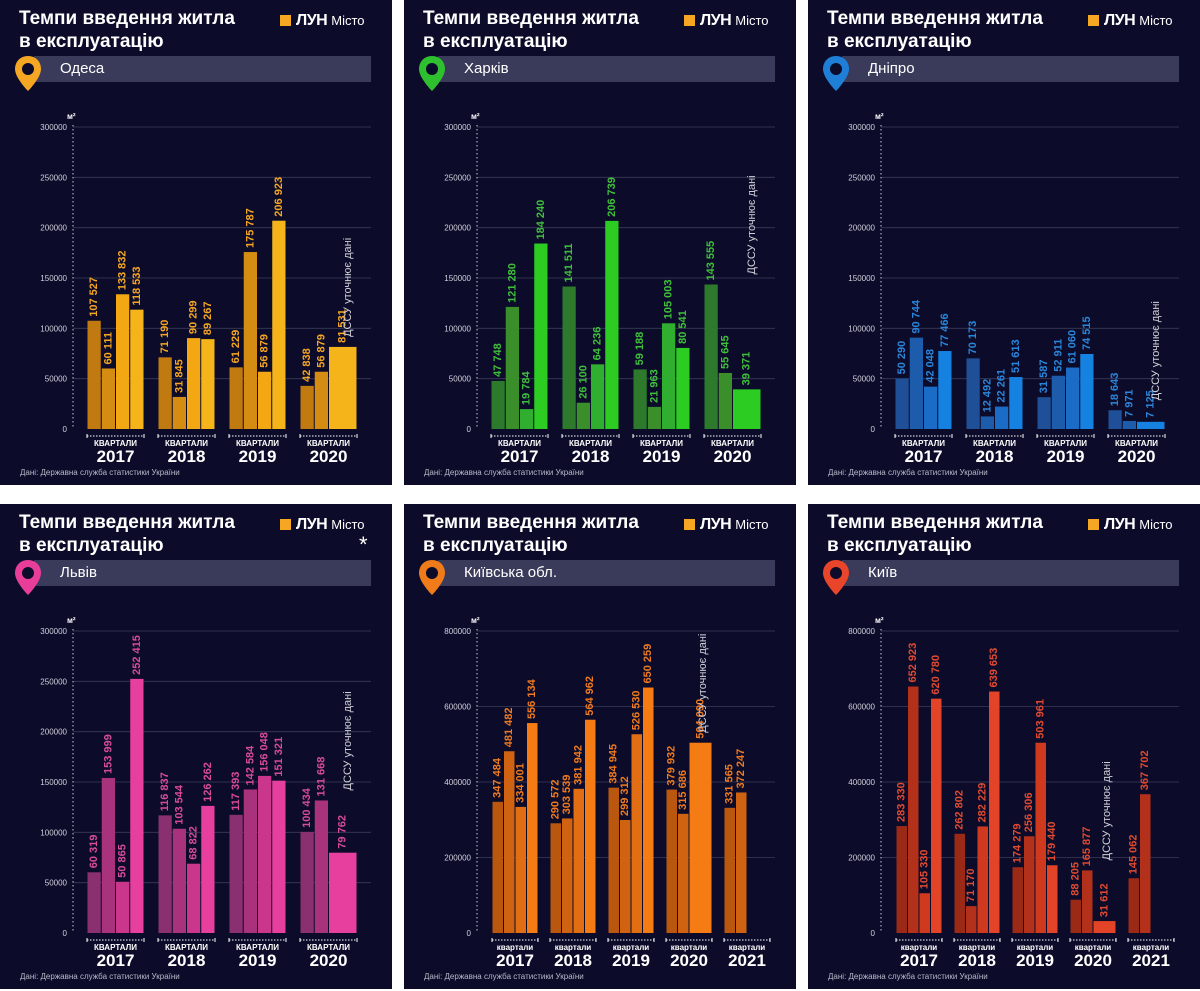 The width and height of the screenshot is (1200, 991). I want to click on year-label: 2018, so click(591, 456).